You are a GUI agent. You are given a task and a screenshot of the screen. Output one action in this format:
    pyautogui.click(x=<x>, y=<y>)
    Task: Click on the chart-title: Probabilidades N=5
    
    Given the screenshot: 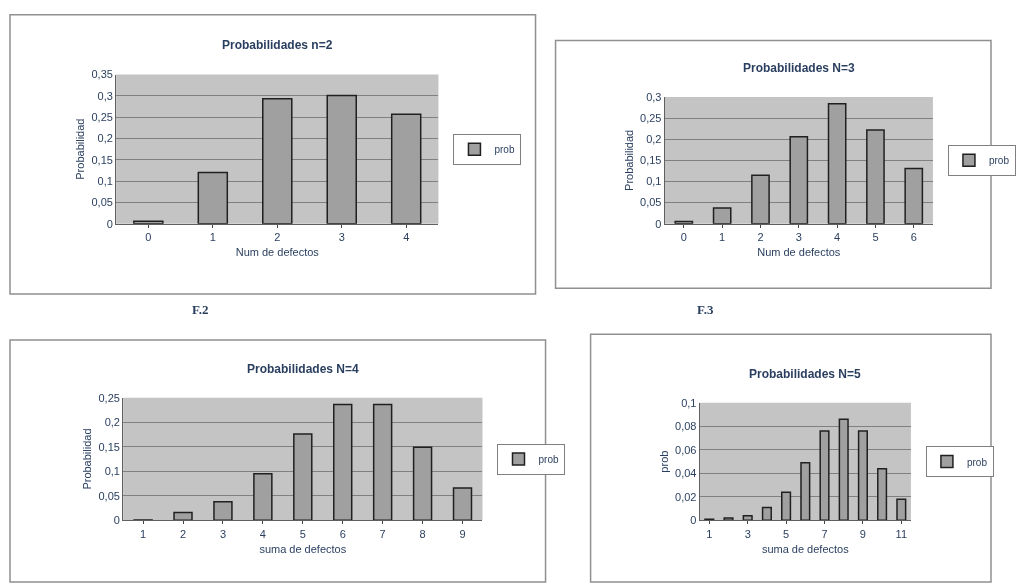 What is the action you would take?
    pyautogui.click(x=805, y=374)
    